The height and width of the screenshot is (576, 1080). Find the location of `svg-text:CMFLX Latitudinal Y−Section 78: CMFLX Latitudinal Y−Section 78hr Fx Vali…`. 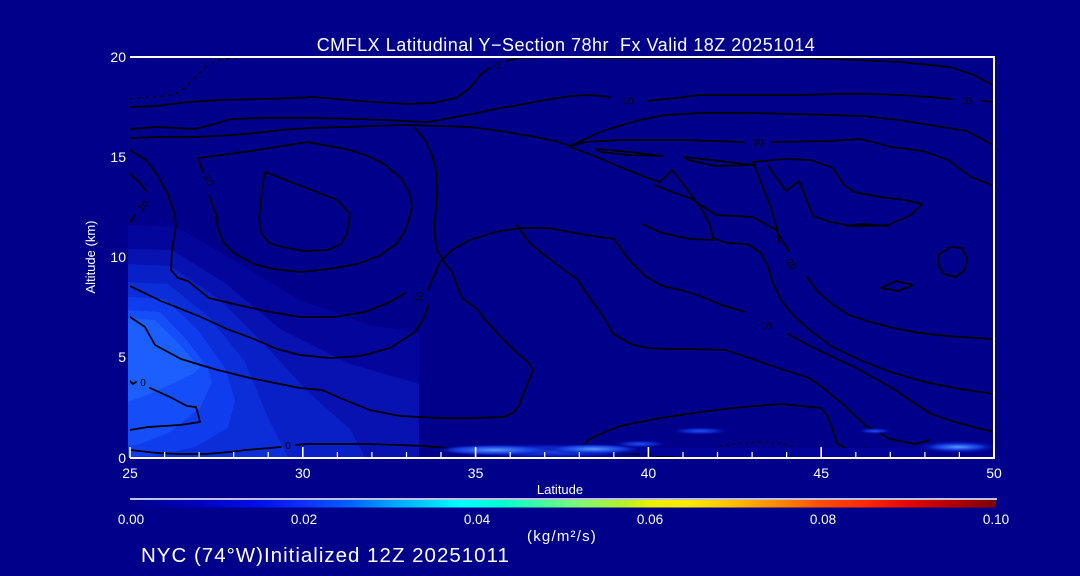

svg-text:CMFLX Latitudinal Y−Section 78: CMFLX Latitudinal Y−Section 78hr Fx Vali… is located at coordinates (566, 45).